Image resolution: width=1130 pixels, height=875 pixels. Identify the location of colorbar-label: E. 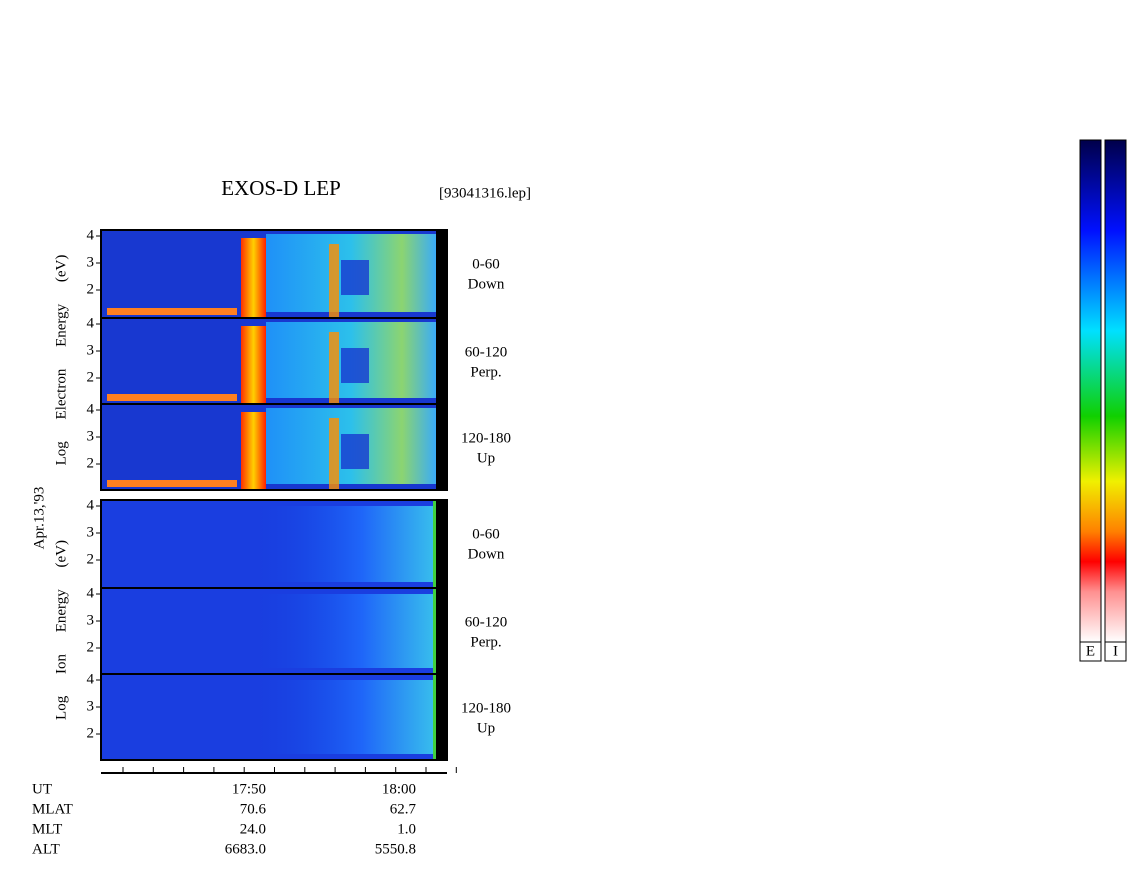
(1090, 651).